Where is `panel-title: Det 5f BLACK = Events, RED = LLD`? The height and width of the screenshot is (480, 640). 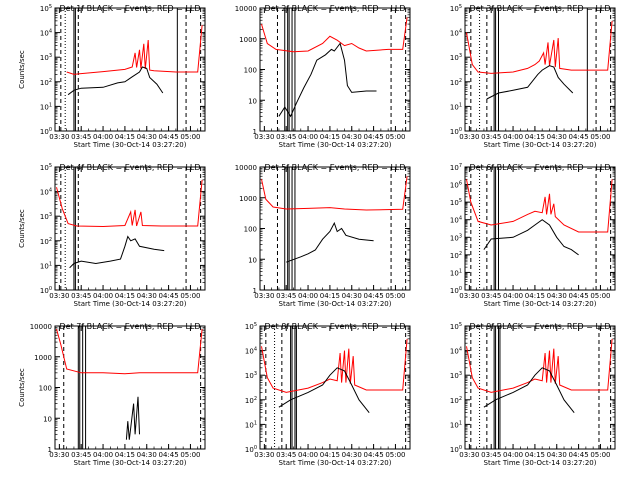
panel-title: Det 5f BLACK = Events, RED = LLD is located at coordinates (334, 167).